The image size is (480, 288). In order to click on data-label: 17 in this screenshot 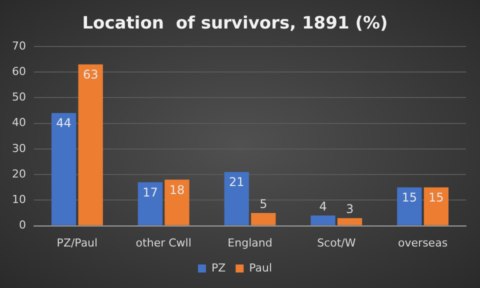, I will do `click(150, 192)`.